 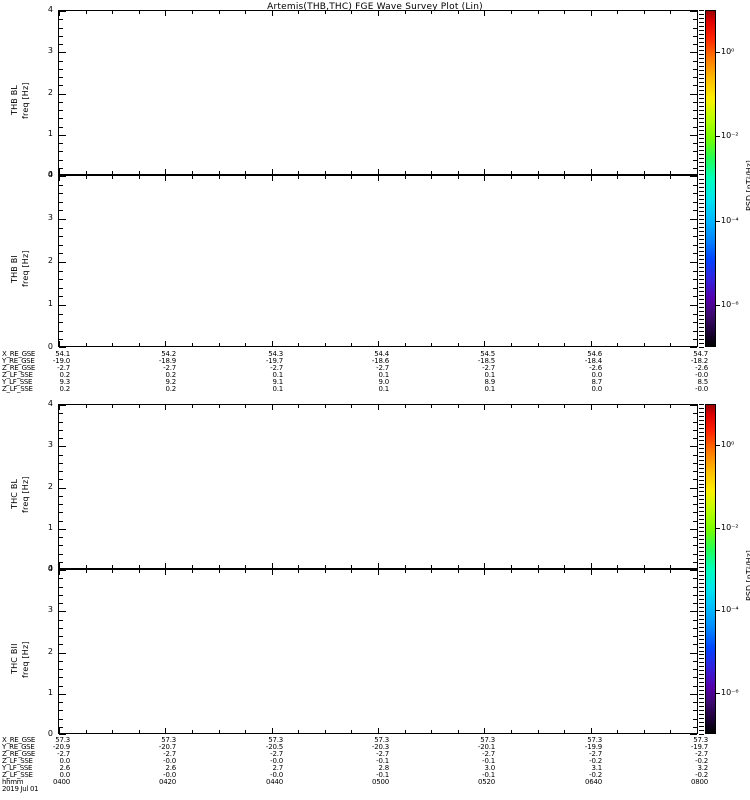 I want to click on colorbar-title-thc: PSD [nT²/Hz], so click(x=747, y=575).